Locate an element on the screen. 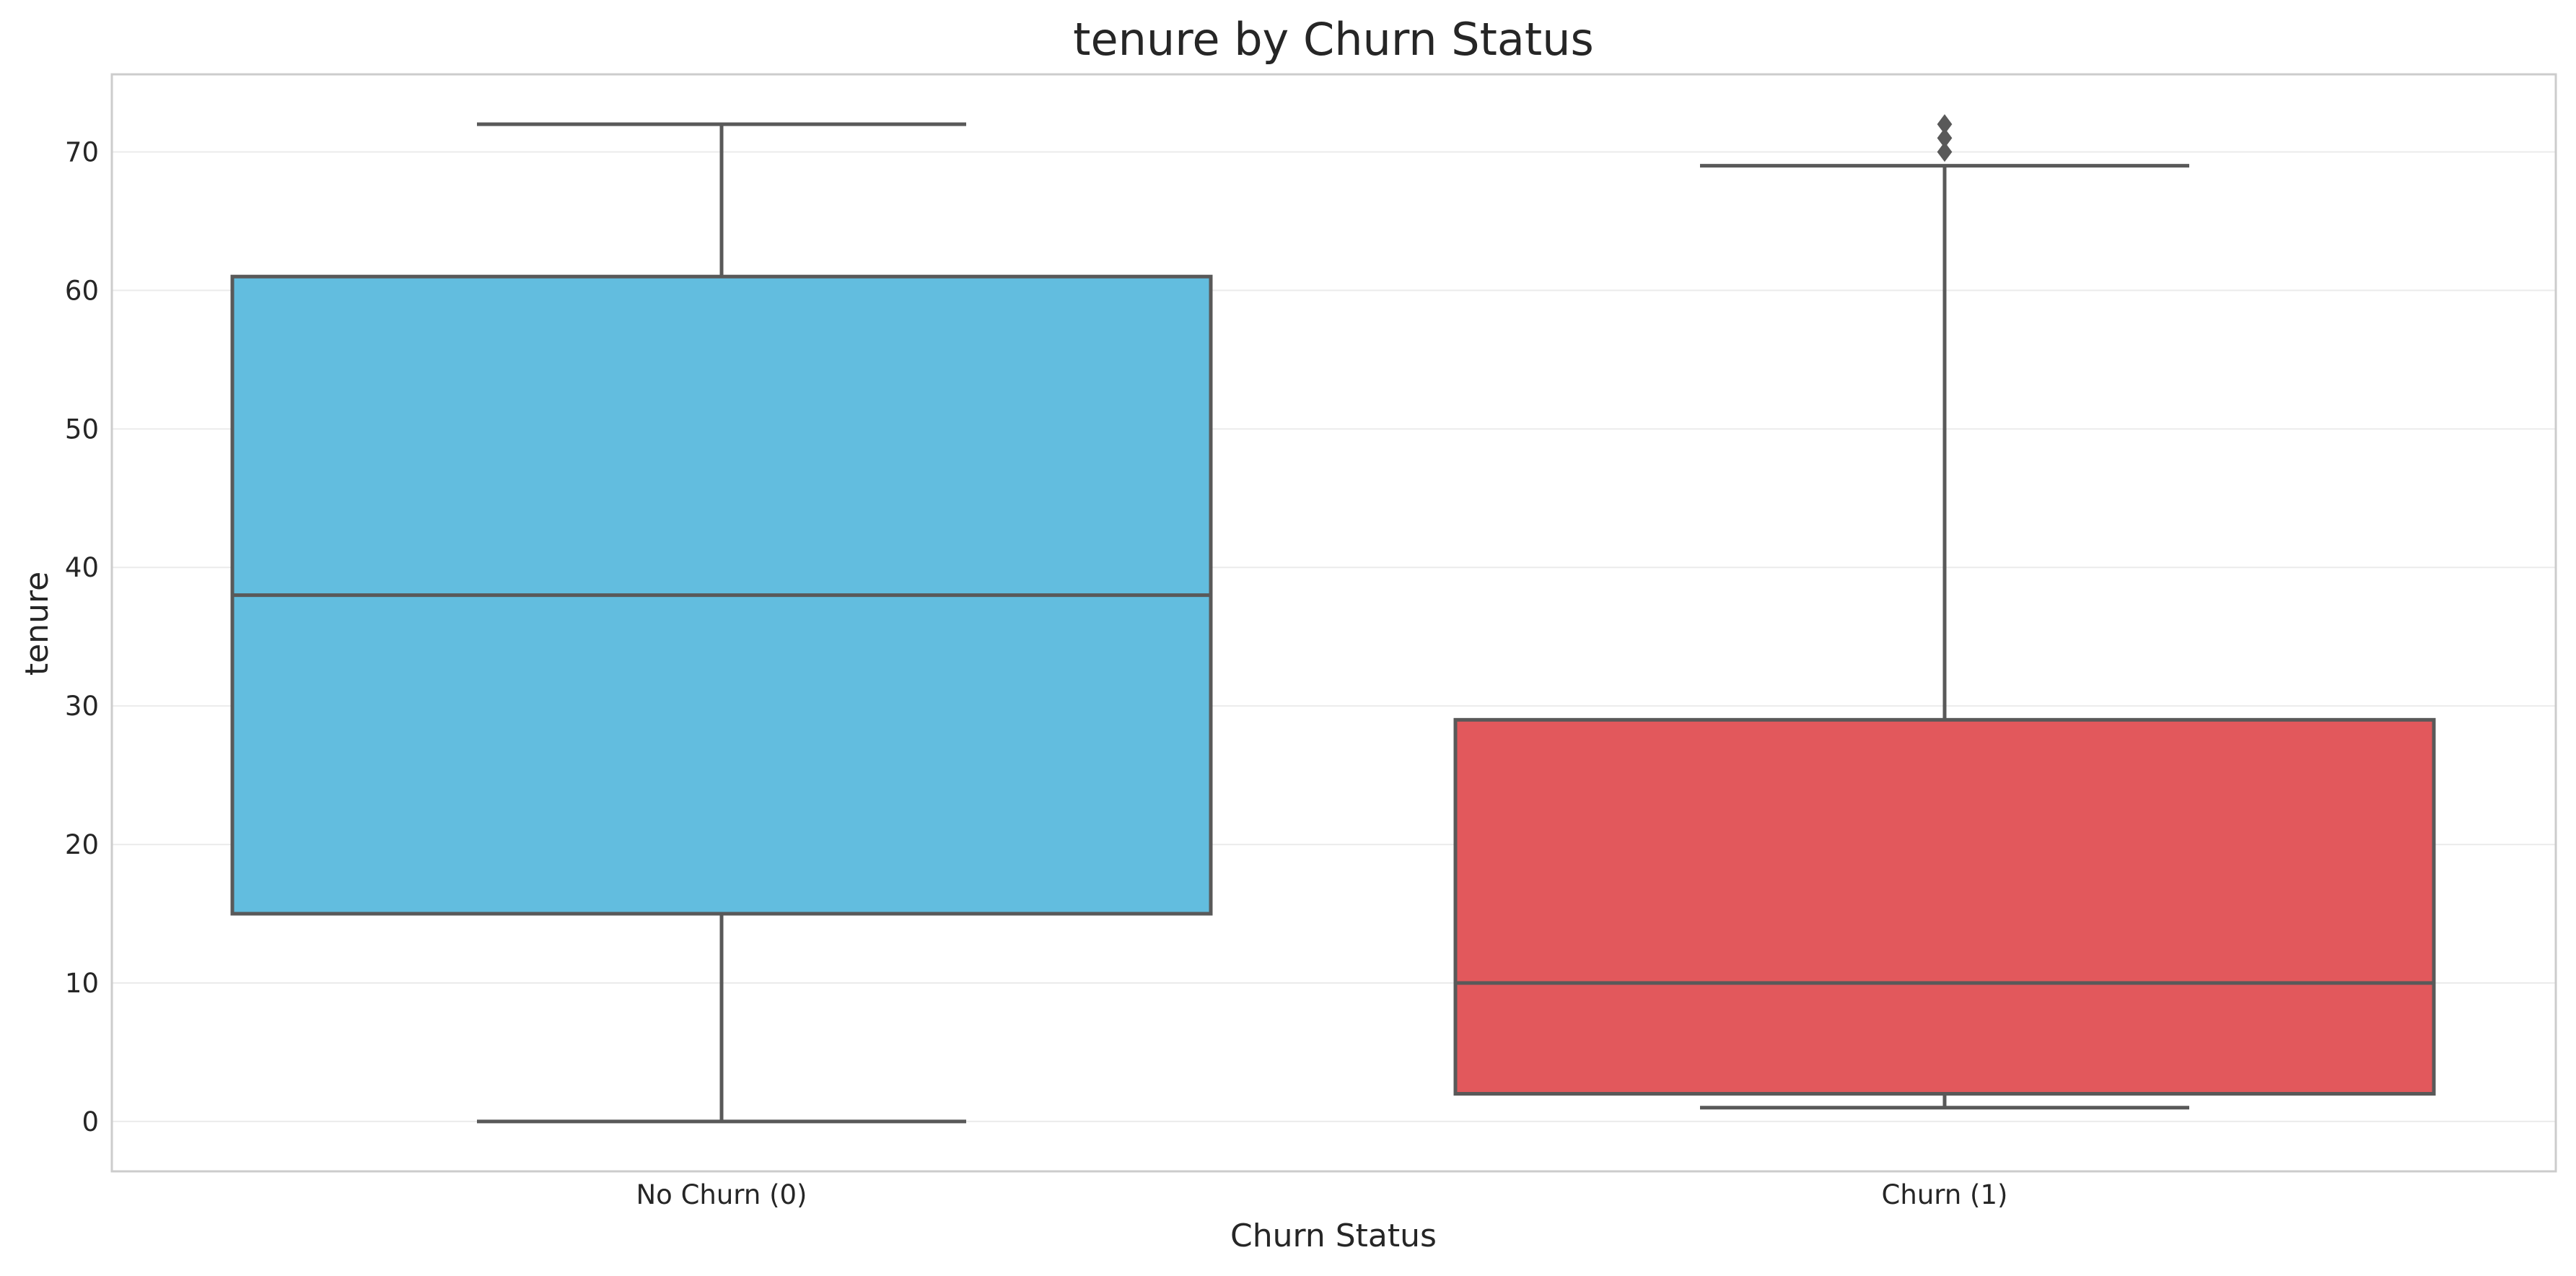 This screenshot has height=1276, width=2576. y-tick-label: 40 is located at coordinates (82, 567).